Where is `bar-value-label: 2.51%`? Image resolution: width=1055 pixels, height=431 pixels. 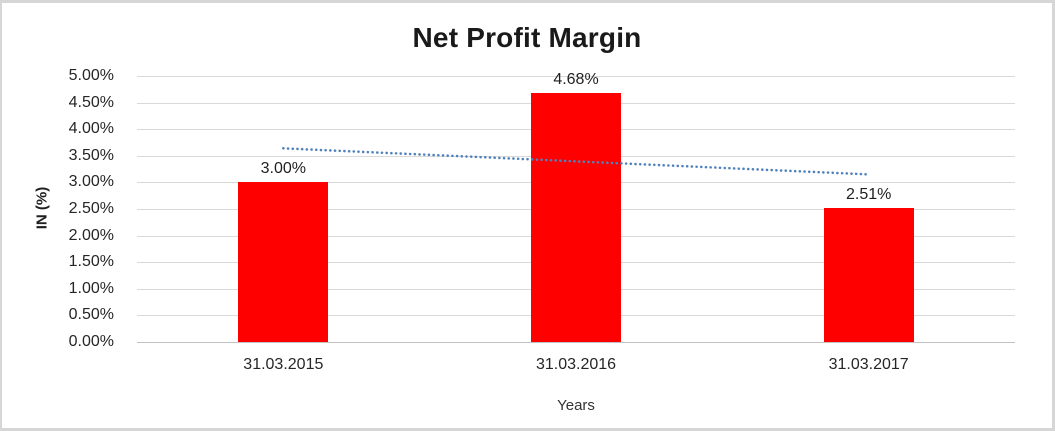
bar-value-label: 2.51% is located at coordinates (868, 195).